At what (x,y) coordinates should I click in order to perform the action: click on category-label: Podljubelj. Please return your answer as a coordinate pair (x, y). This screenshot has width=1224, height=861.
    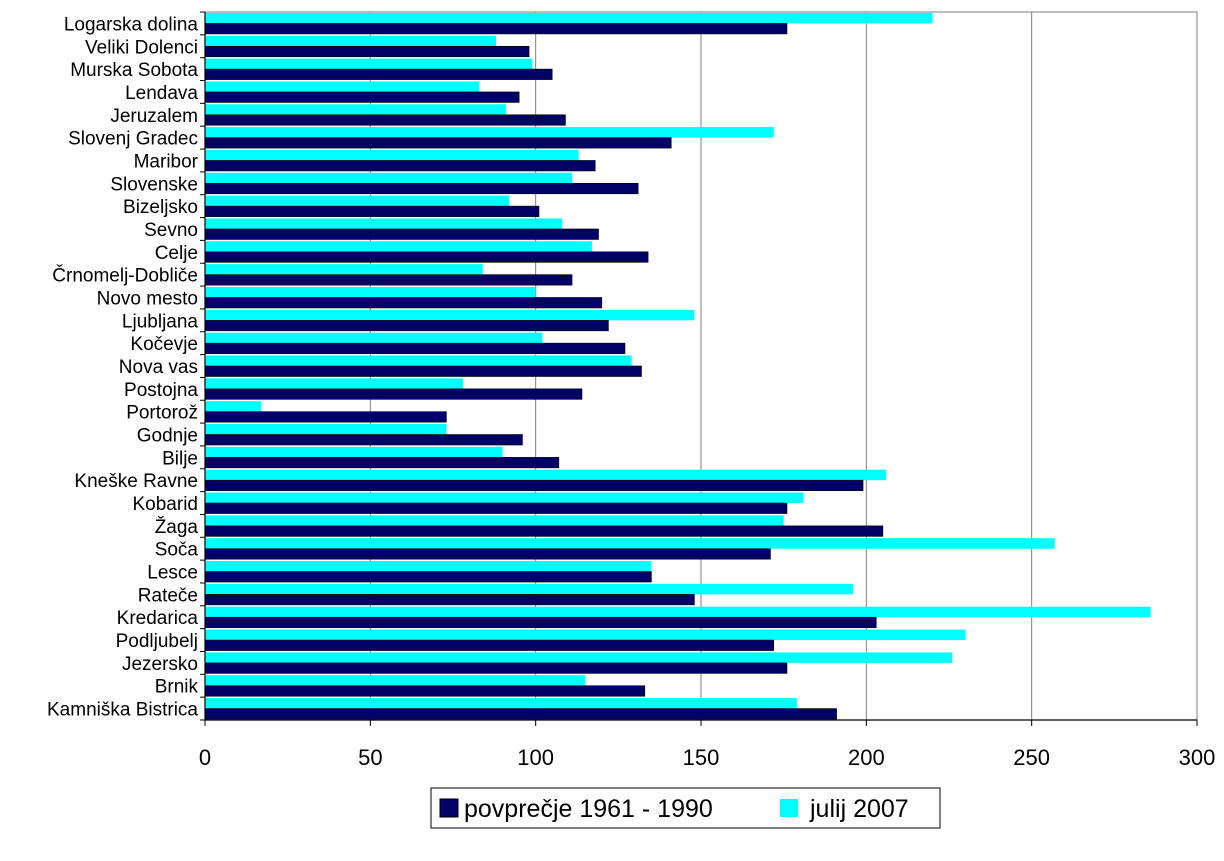
    Looking at the image, I should click on (157, 641).